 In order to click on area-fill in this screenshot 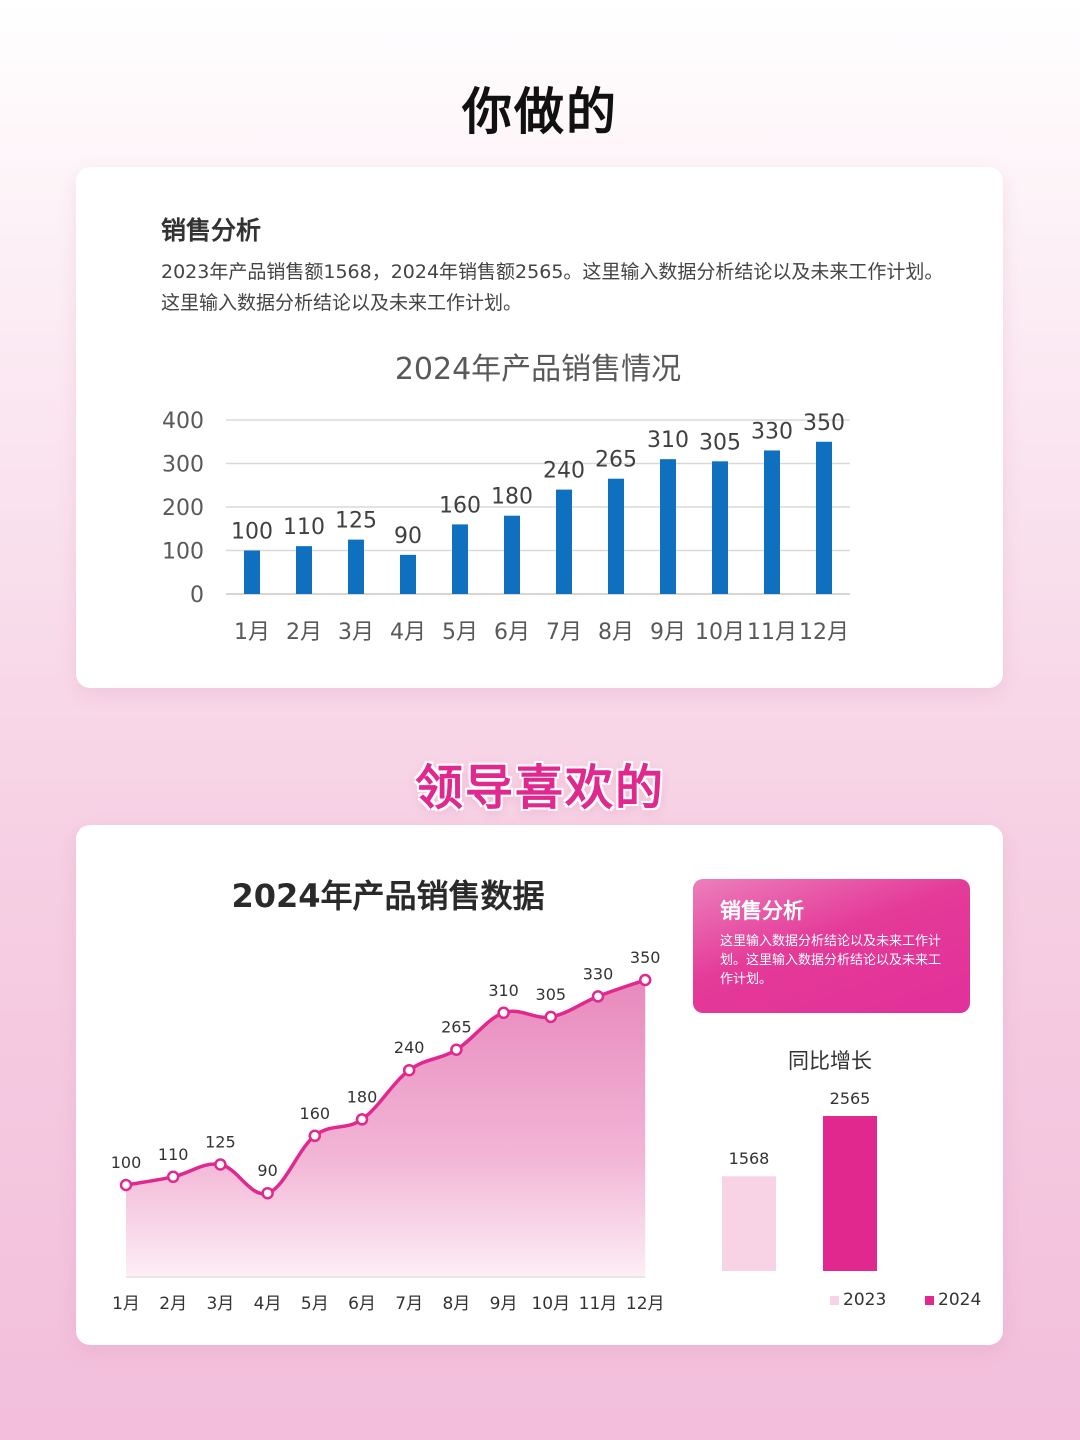, I will do `click(386, 1128)`.